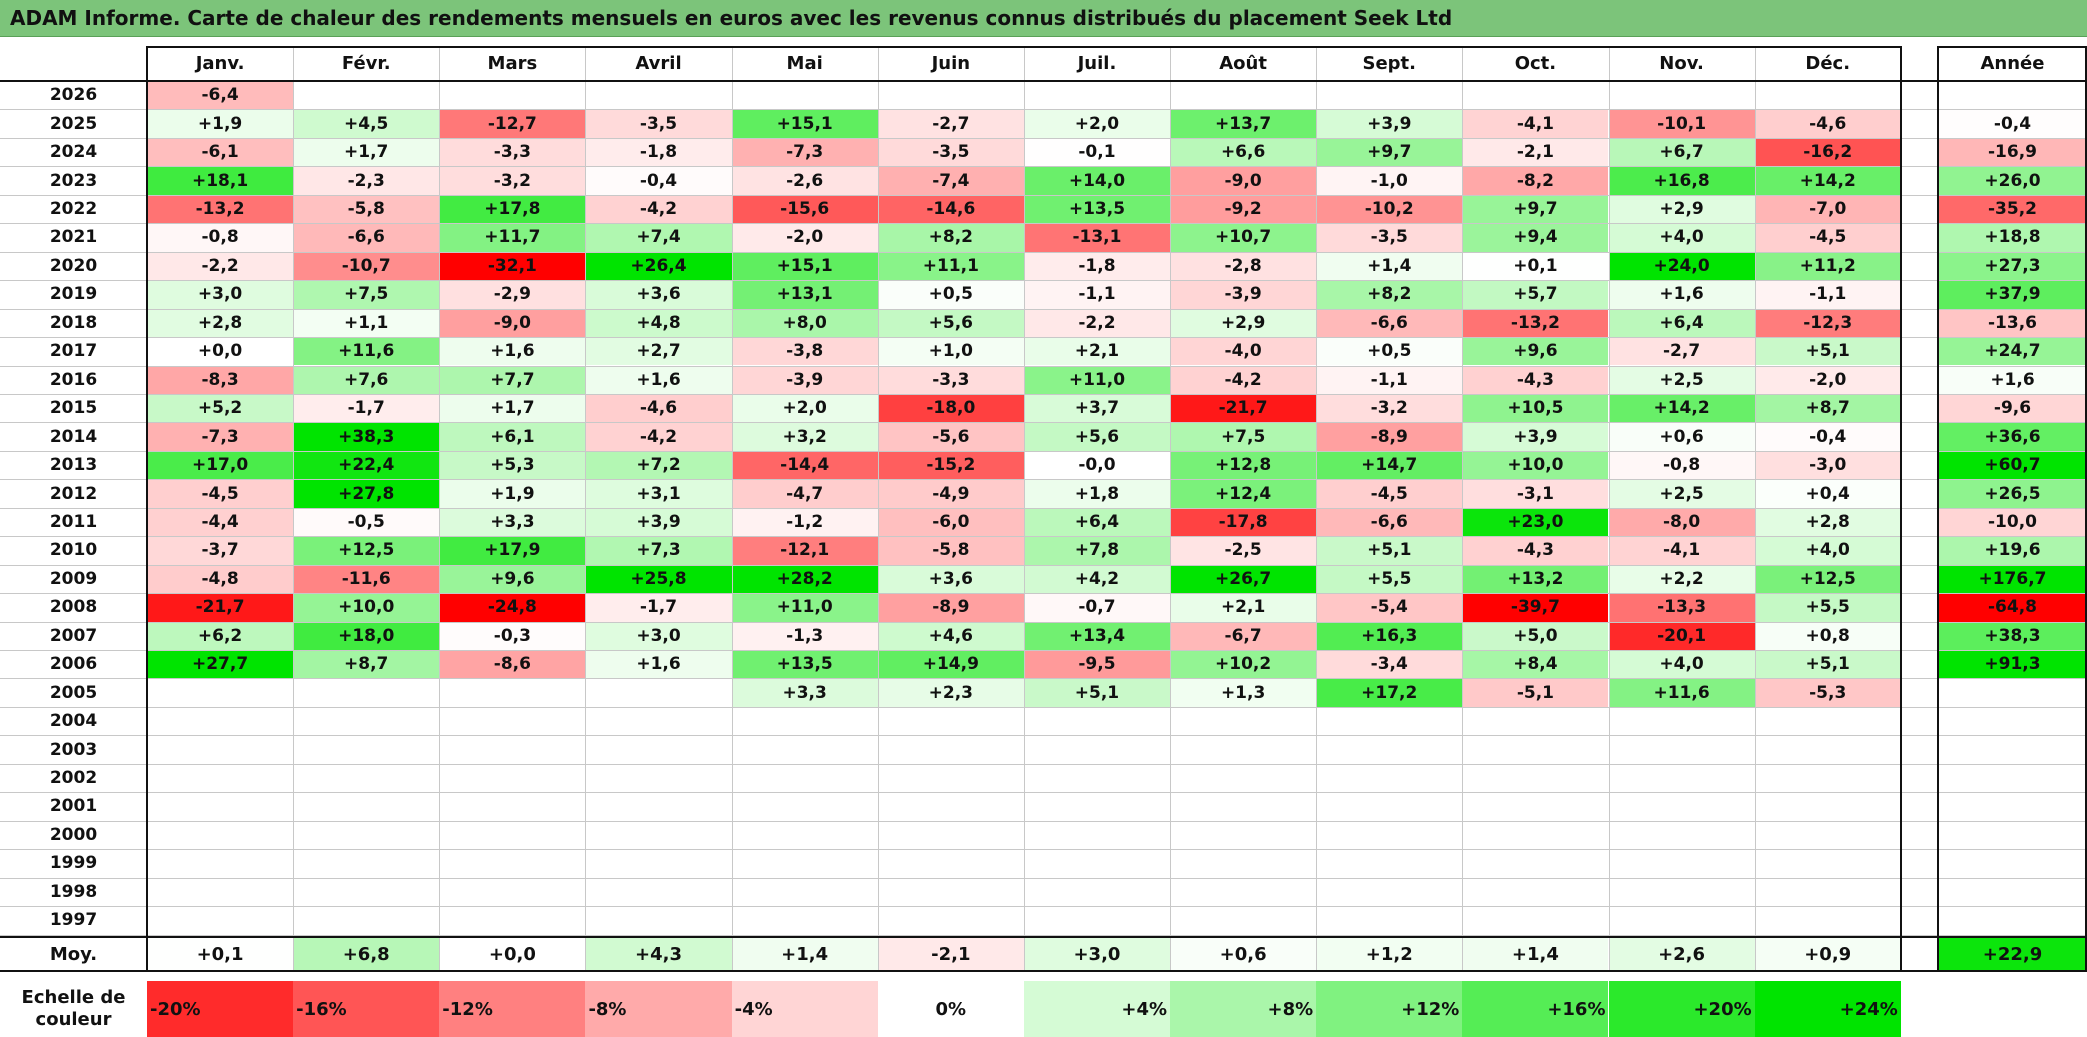 The height and width of the screenshot is (1037, 2087). Describe the element at coordinates (658, 607) in the screenshot. I see `cell-2008-4: -1,7` at that location.